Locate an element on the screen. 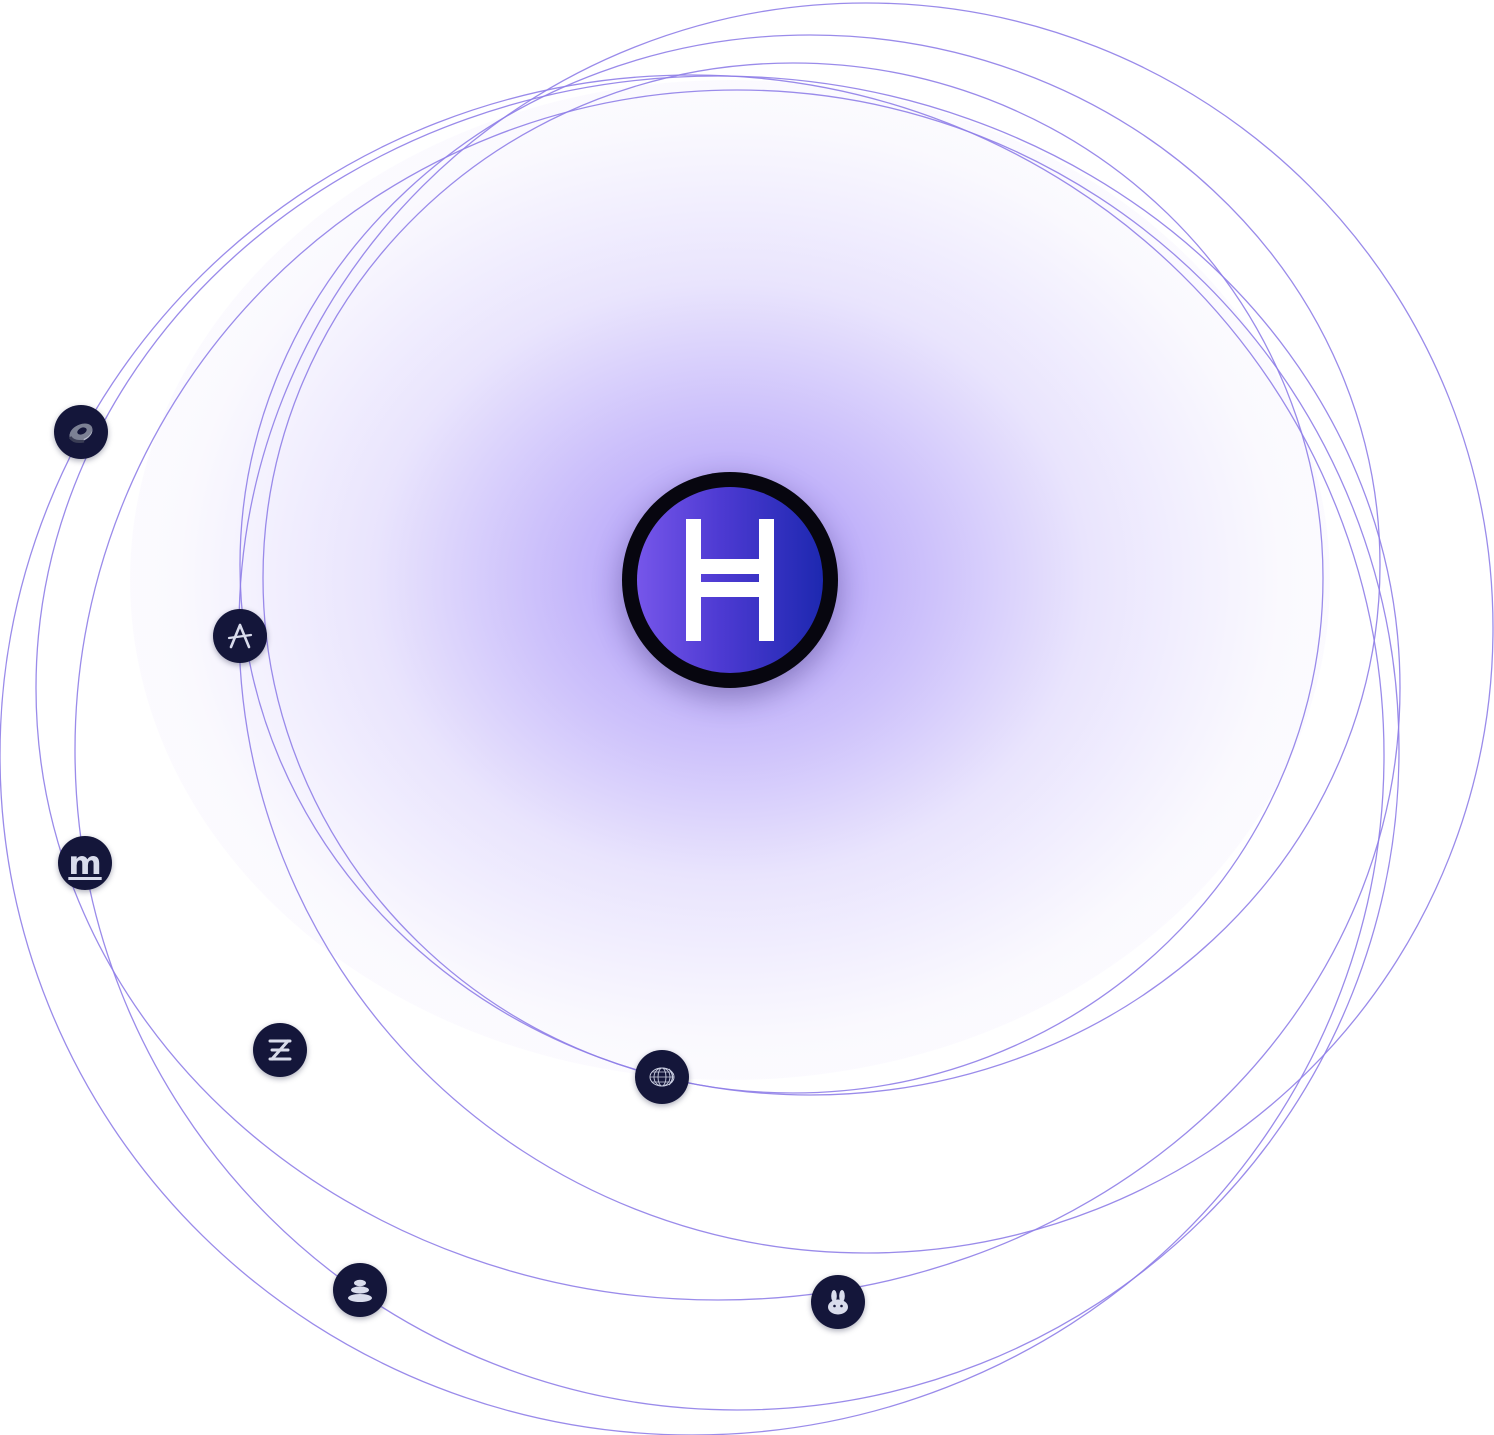 The width and height of the screenshot is (1494, 1435). ring-token-glyph is located at coordinates (80, 433).